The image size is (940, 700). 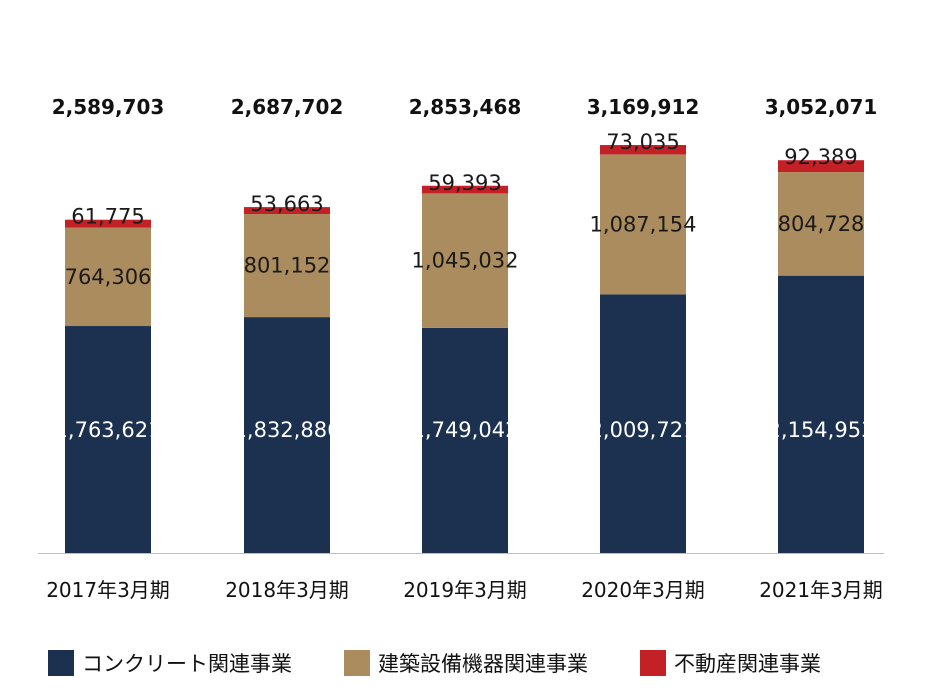 I want to click on data-label: 1,832,886, so click(x=287, y=430).